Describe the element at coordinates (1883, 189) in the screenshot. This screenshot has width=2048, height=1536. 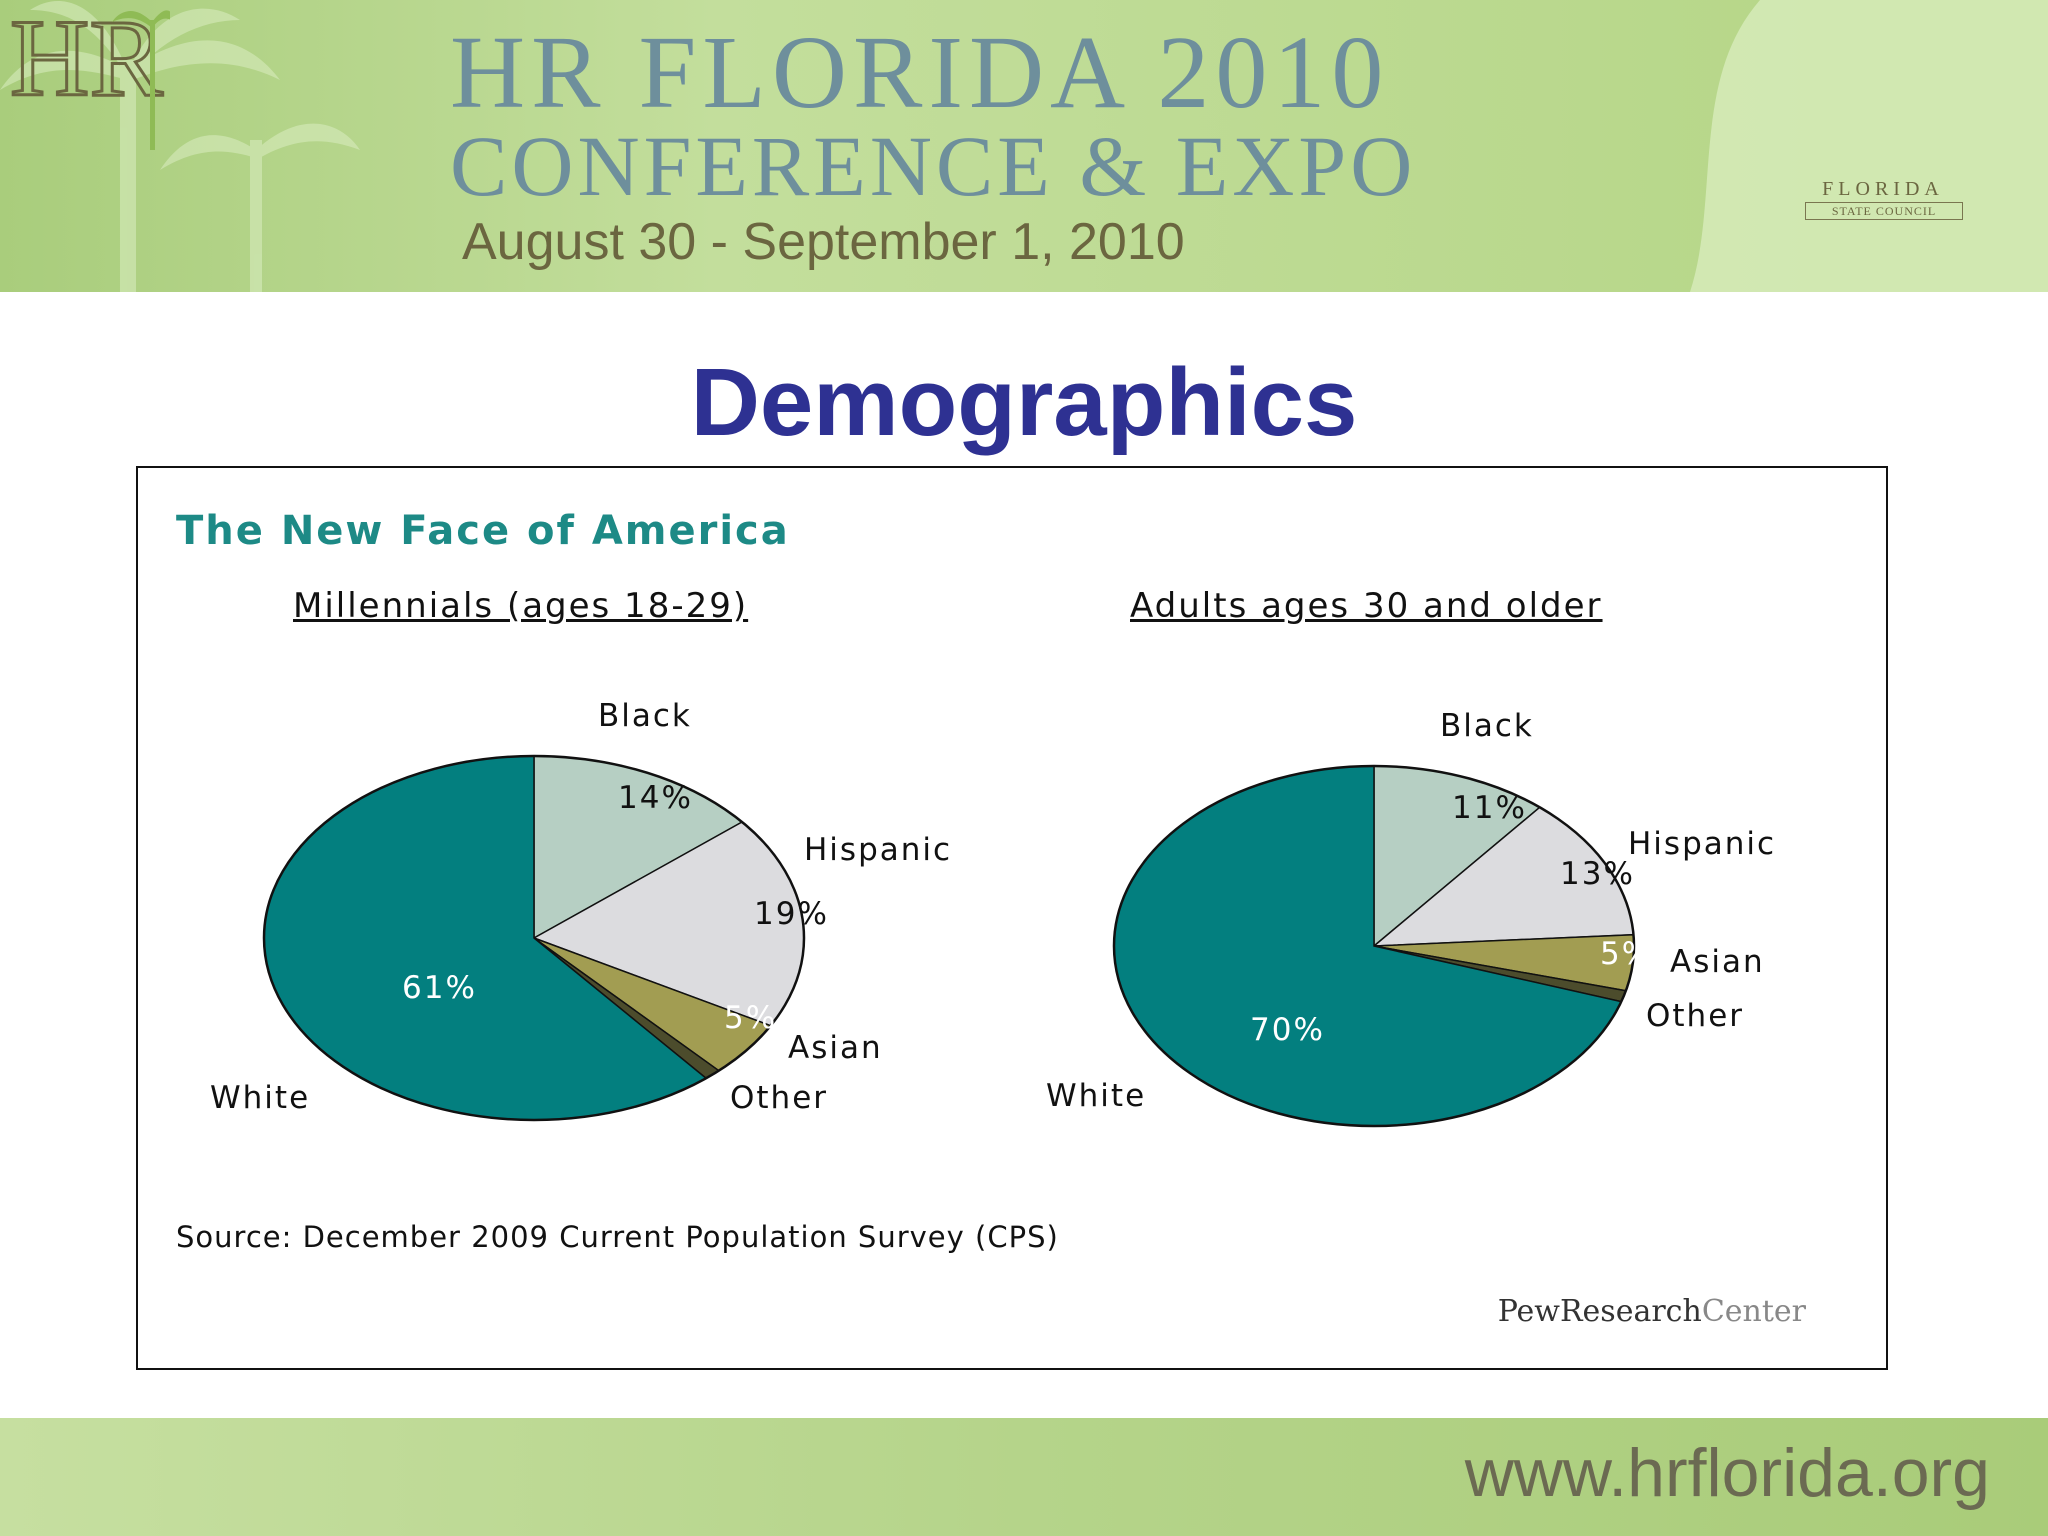
I see `logo-florida-text: FLORIDA` at that location.